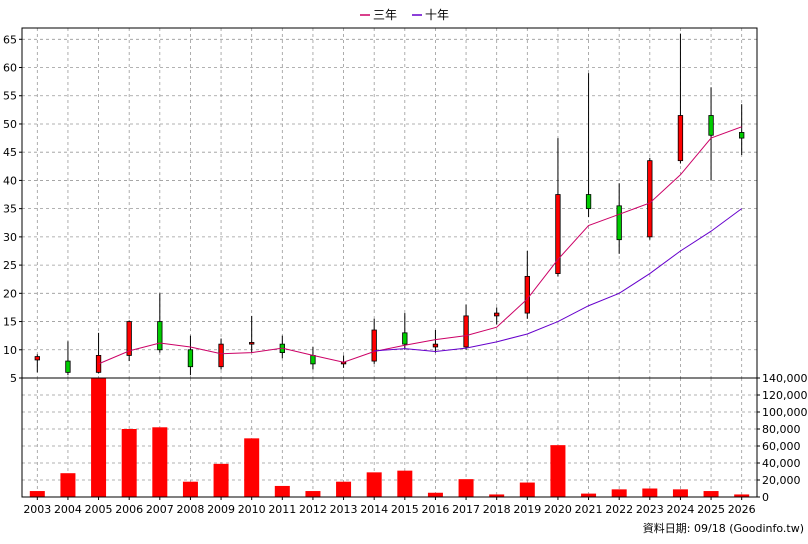 This screenshot has height=544, width=808. What do you see at coordinates (10, 152) in the screenshot?
I see `price-tick-label: 45` at bounding box center [10, 152].